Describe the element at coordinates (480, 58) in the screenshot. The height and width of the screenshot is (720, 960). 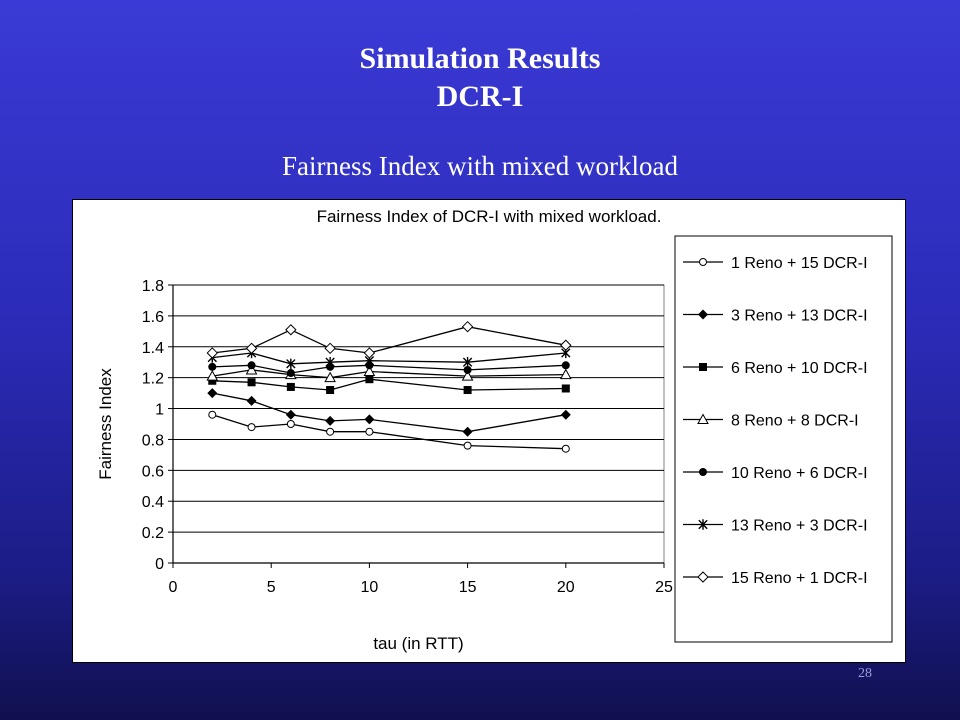
I see `slide-title-line1: Simulation Results` at that location.